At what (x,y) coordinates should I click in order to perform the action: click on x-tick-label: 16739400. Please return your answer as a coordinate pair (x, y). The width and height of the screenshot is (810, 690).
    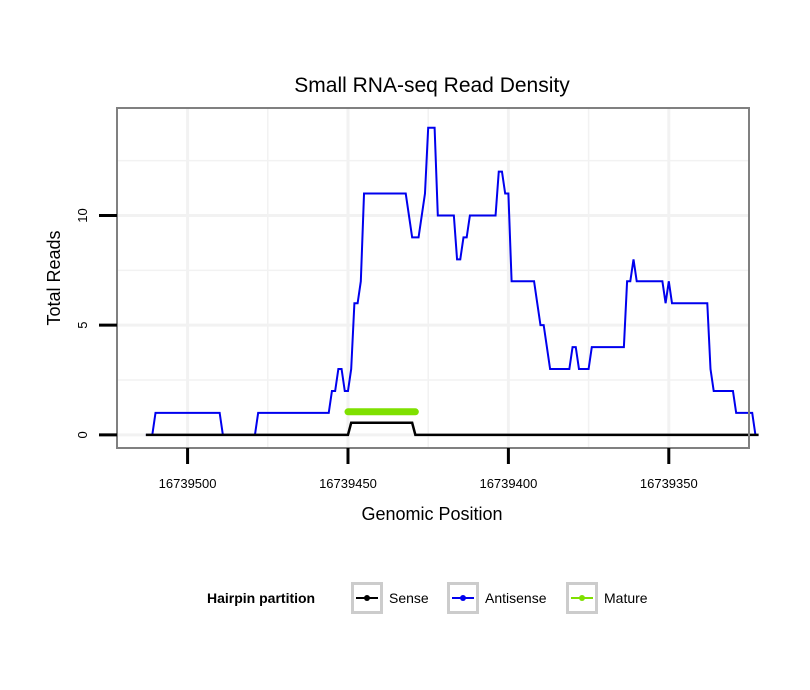
    Looking at the image, I should click on (508, 483).